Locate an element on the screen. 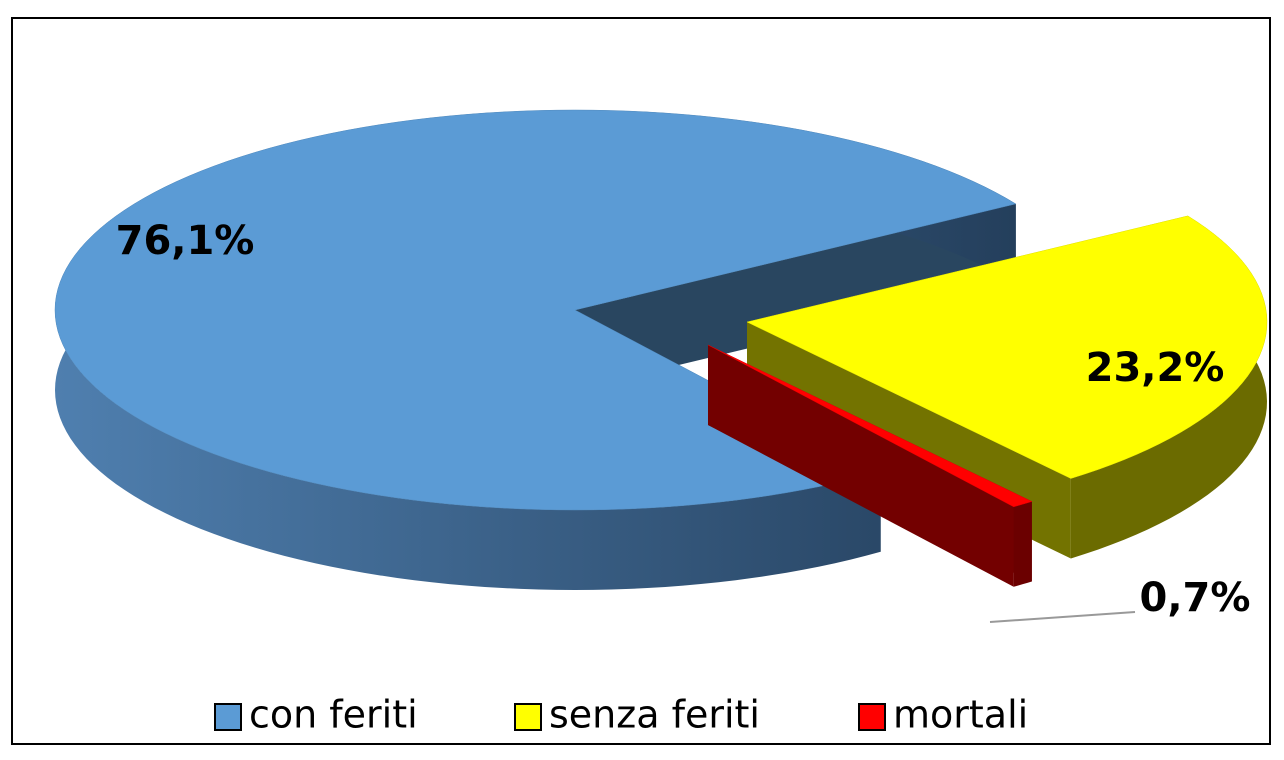 This screenshot has width=1284, height=760. slice is located at coordinates (870, 465).